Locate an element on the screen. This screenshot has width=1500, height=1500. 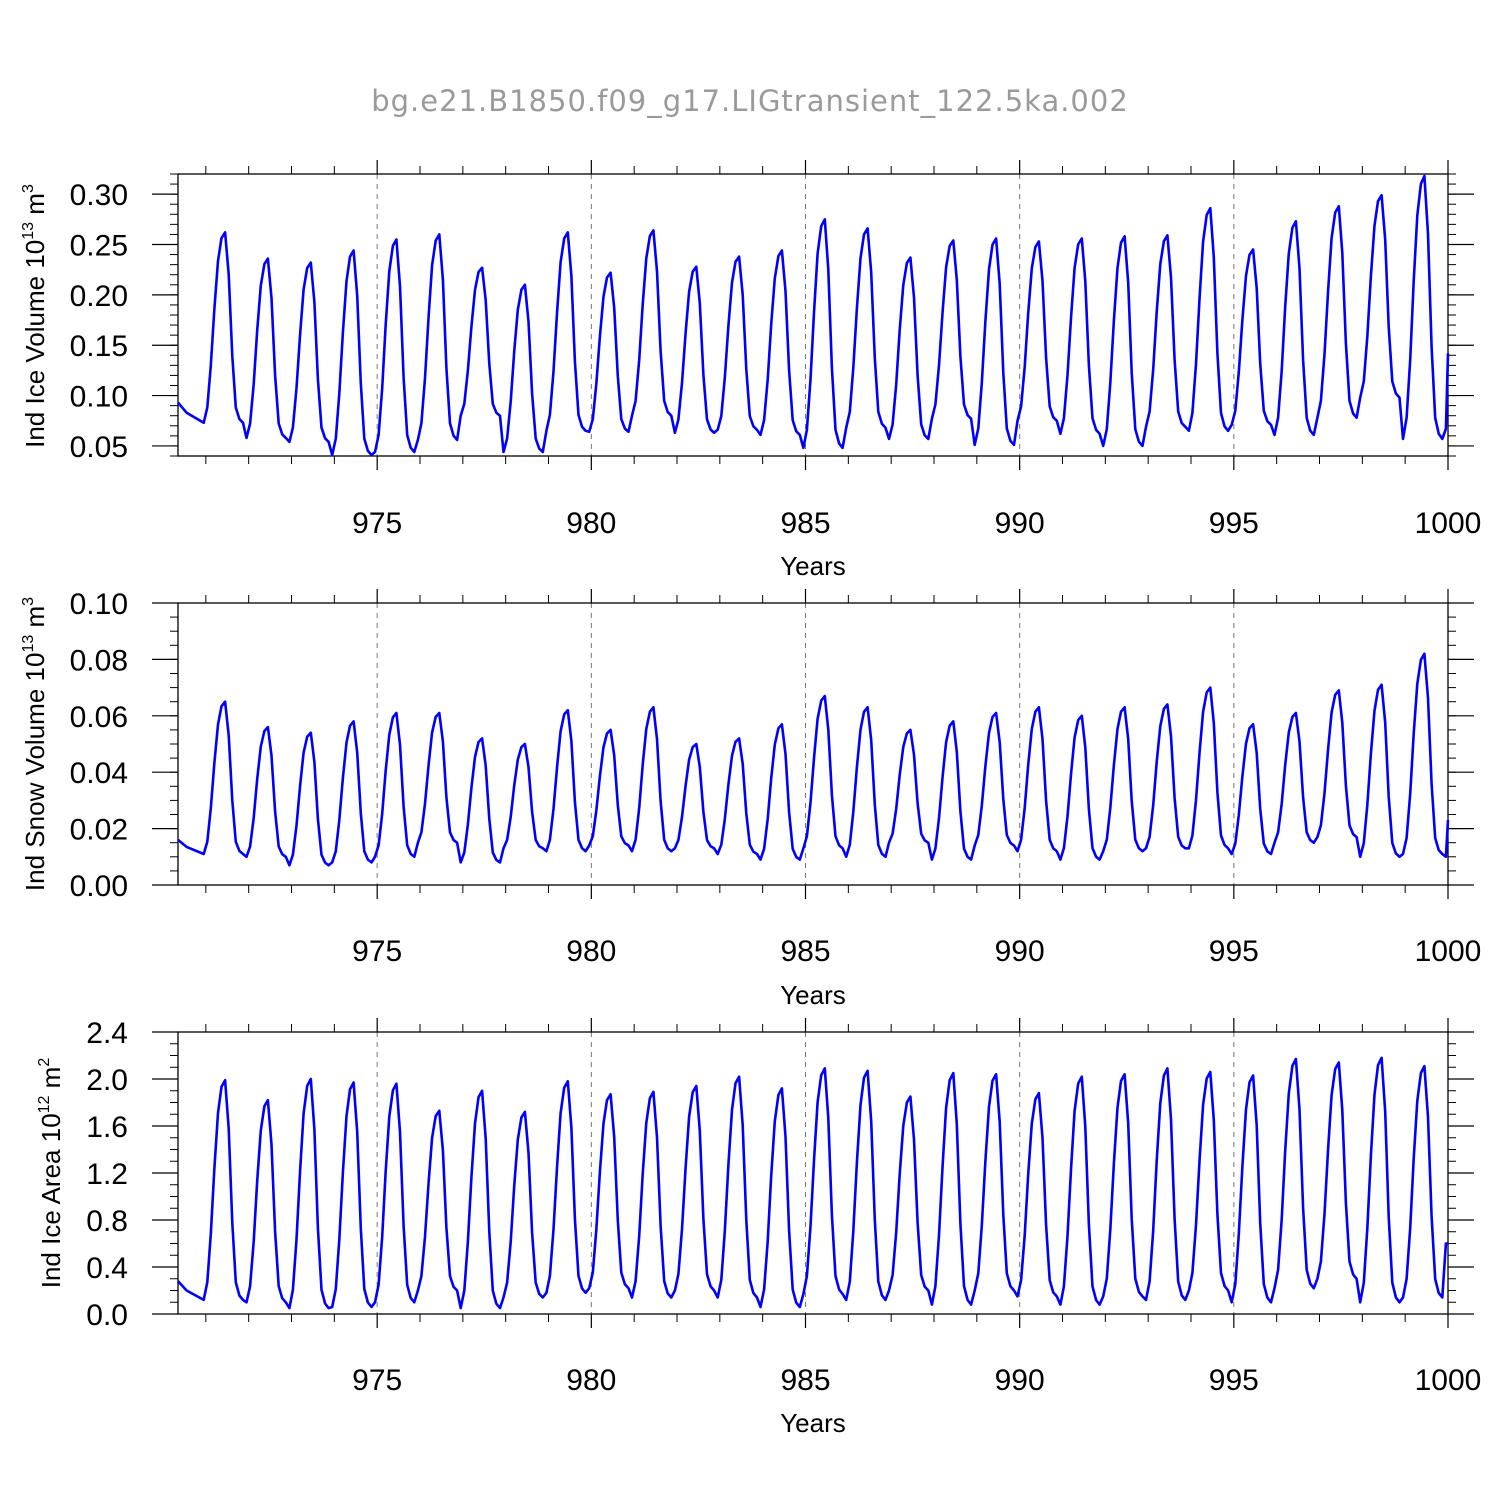
panel3-ylabel: Ind Ice Area 1012 m2 is located at coordinates (51, 1173).